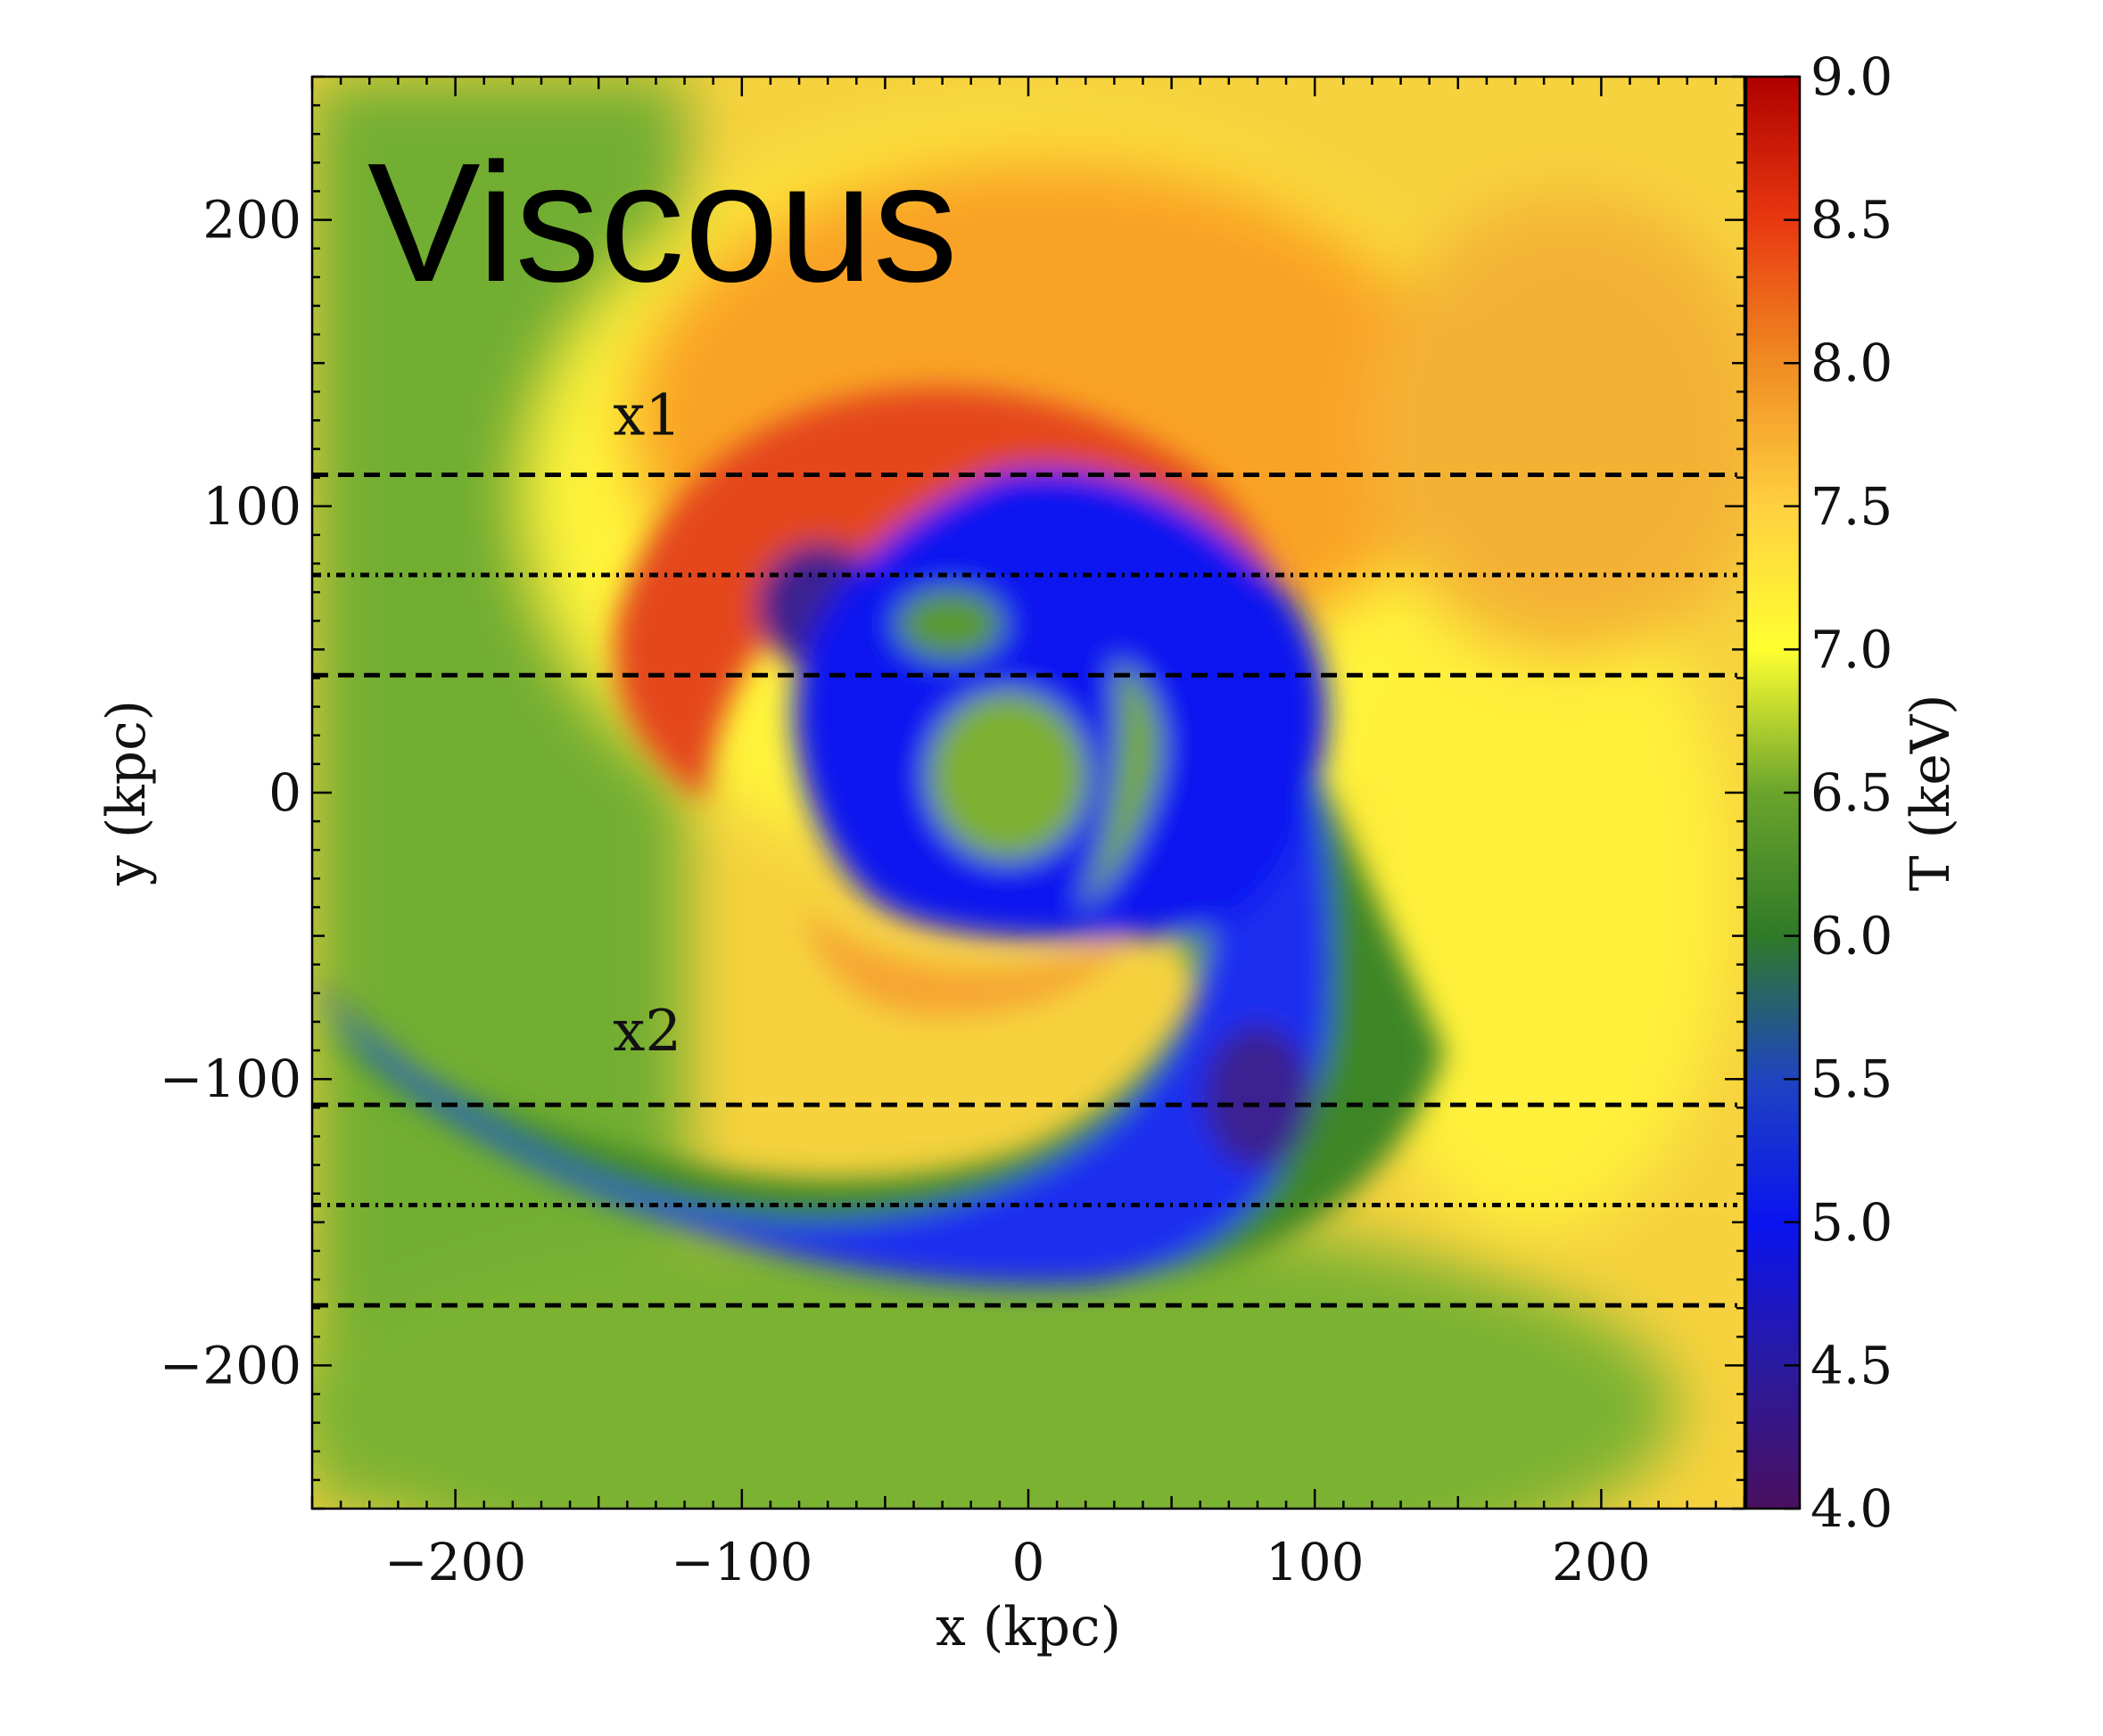  Describe the element at coordinates (1852, 937) in the screenshot. I see `colorbar-tick-label: 6.0` at that location.